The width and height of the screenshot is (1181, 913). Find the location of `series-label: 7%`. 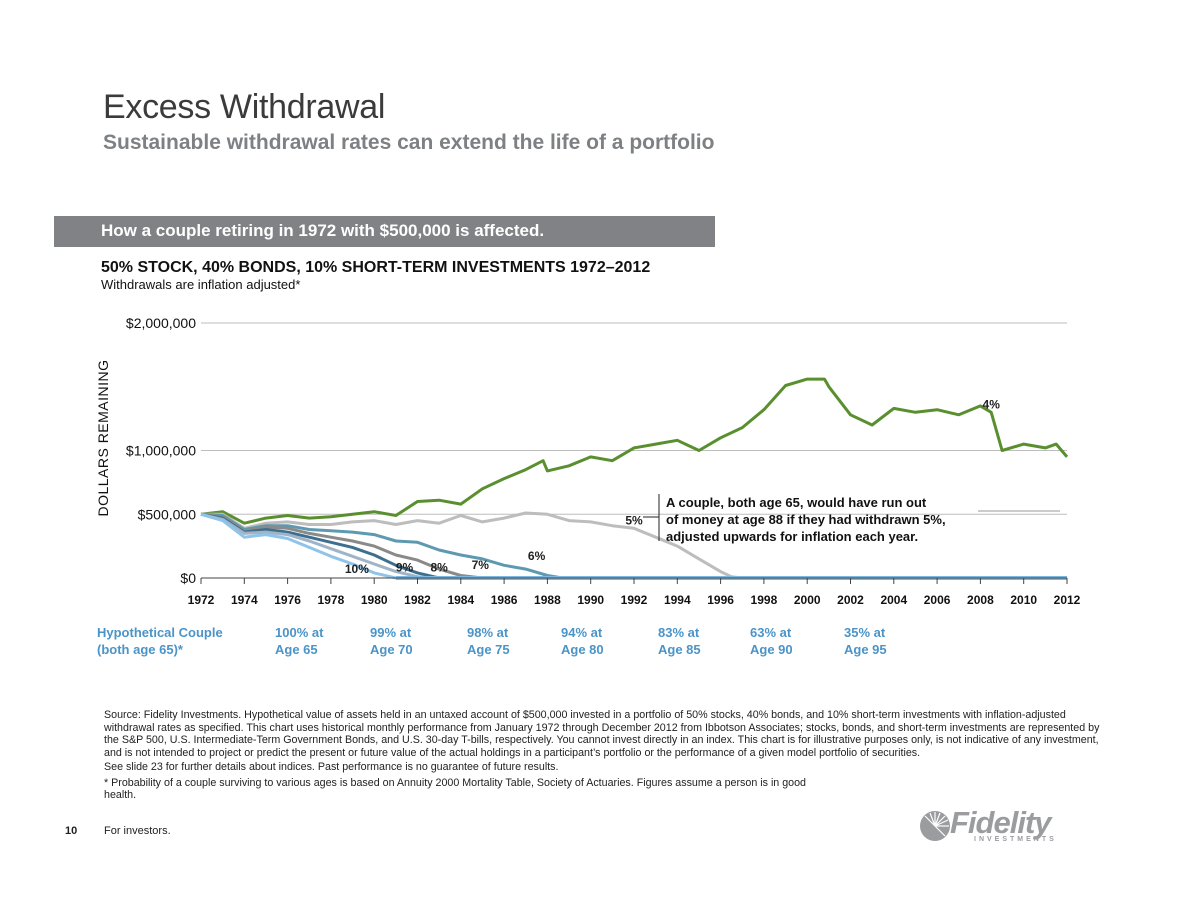

series-label: 7% is located at coordinates (481, 565).